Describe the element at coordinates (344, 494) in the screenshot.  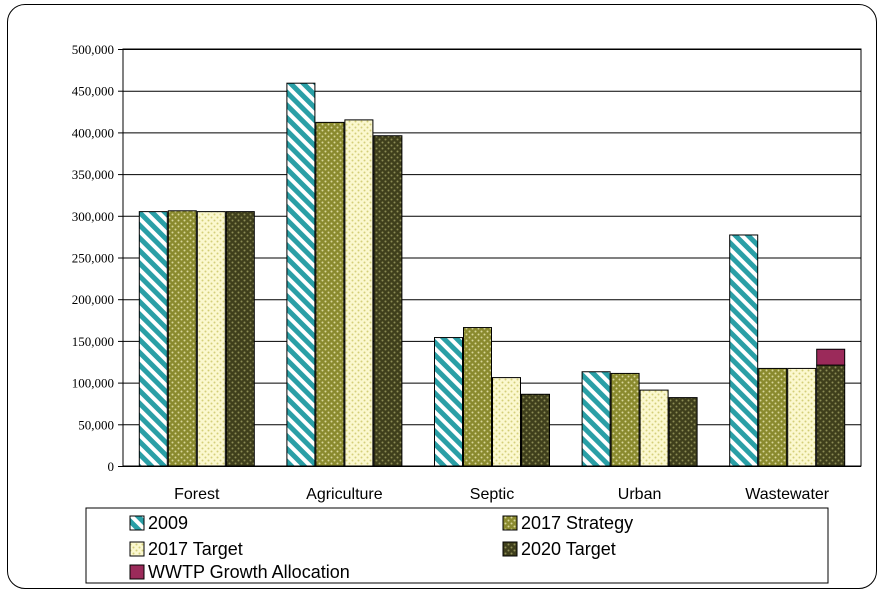
I see `x-category-label: Agriculture` at that location.